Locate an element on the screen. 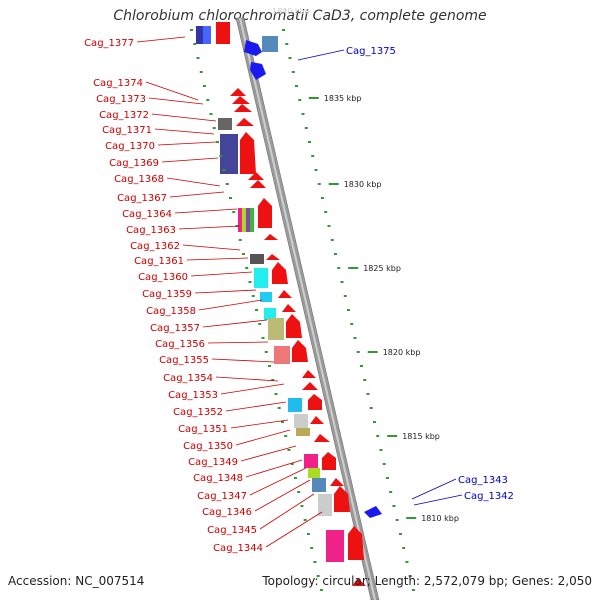 The width and height of the screenshot is (600, 600). left-gene-label: Cag_1351 is located at coordinates (203, 429).